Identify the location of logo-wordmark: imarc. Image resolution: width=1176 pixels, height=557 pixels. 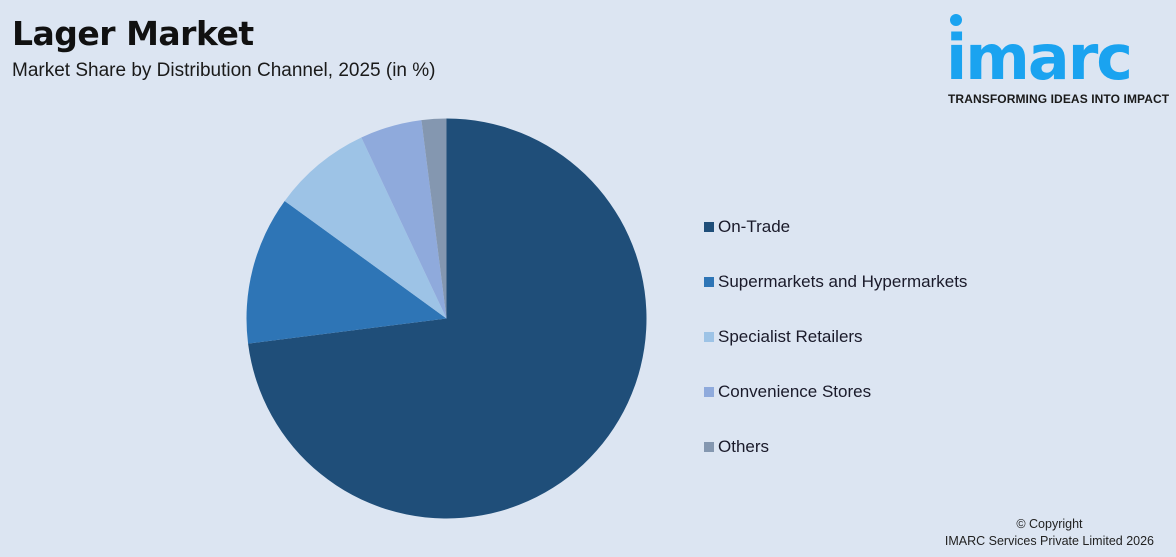
(1039, 57).